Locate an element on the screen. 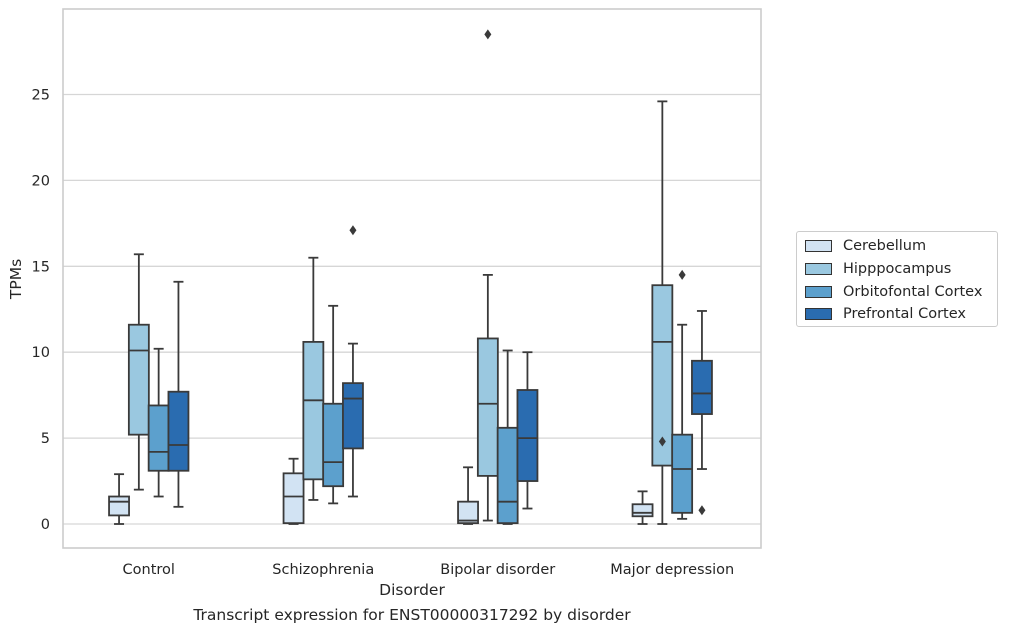 The image size is (1009, 634). y-tick-label: 10 is located at coordinates (41, 353).